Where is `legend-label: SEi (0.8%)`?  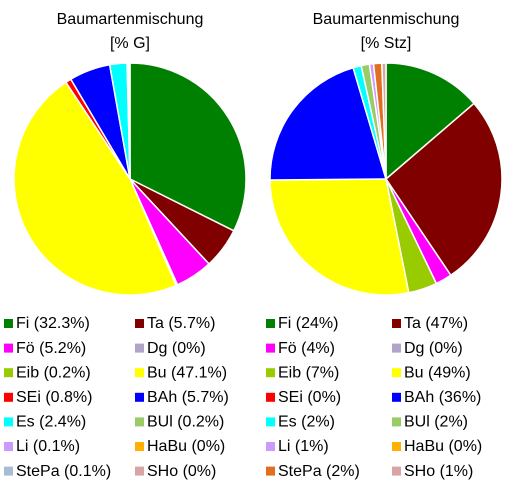
legend-label: SEi (0.8%) is located at coordinates (54, 397).